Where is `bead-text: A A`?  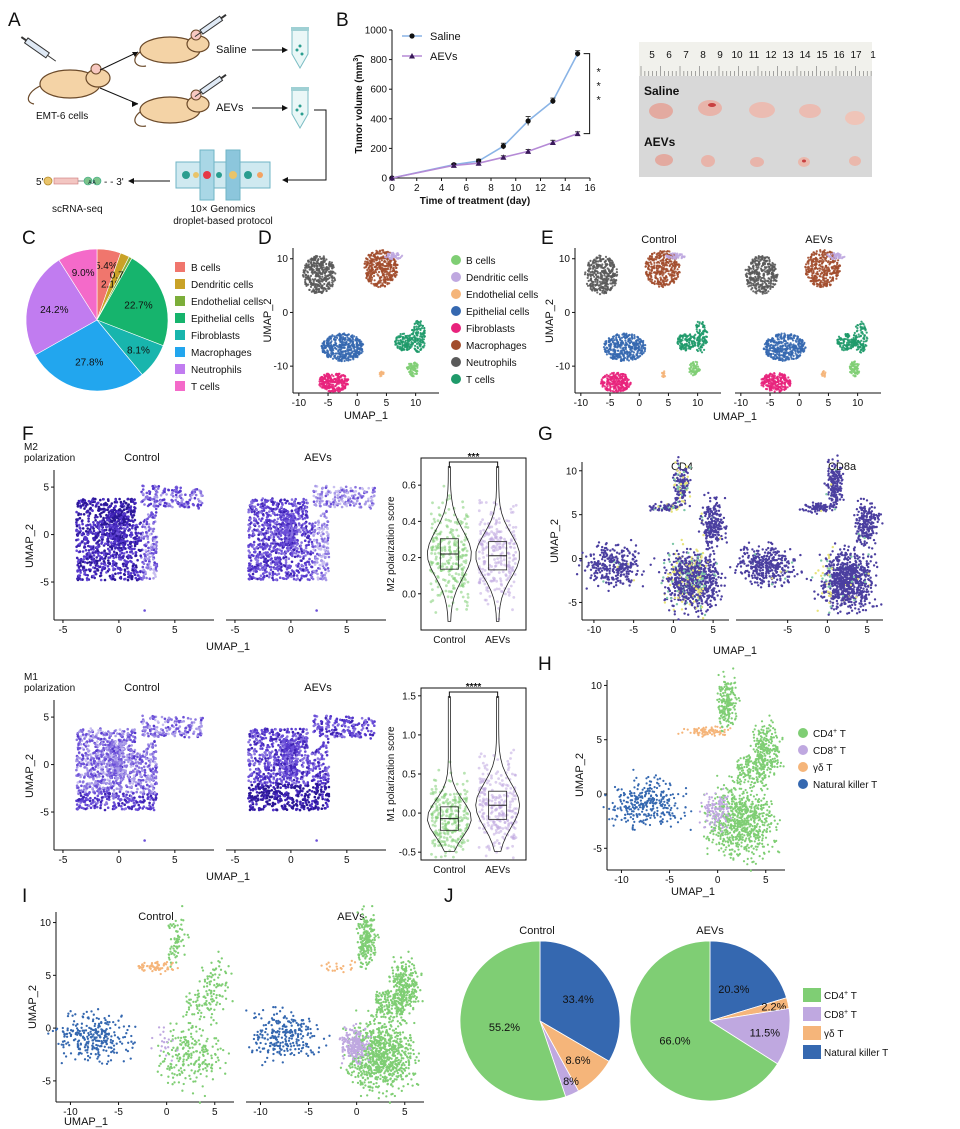
bead-text: A A is located at coordinates (92, 183).